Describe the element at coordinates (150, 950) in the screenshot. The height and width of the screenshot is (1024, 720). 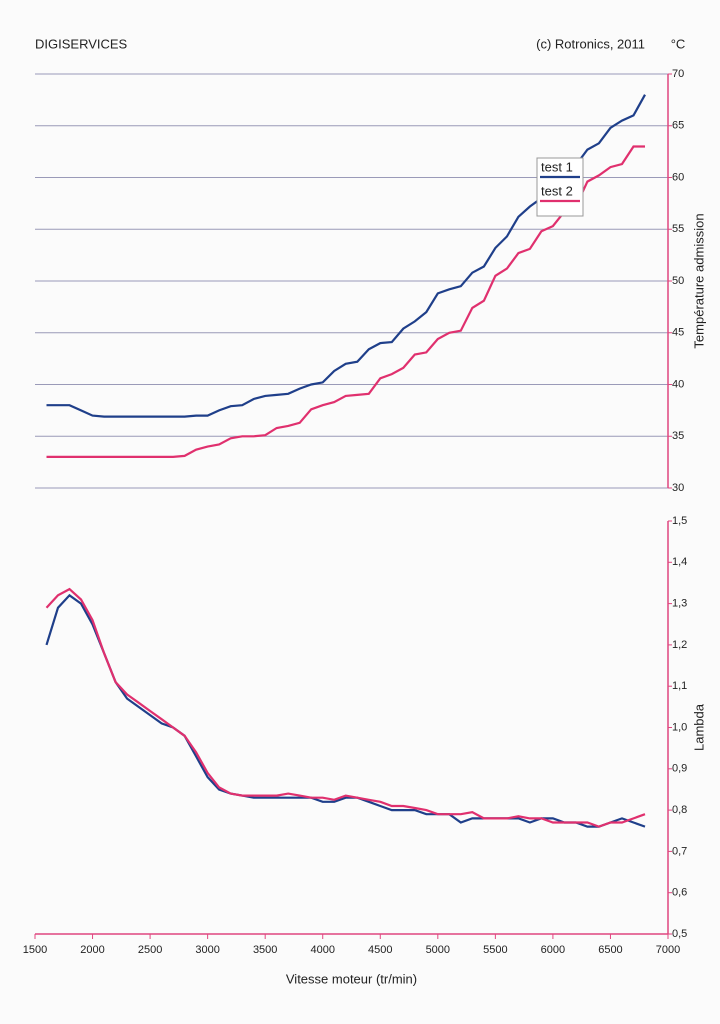
I see `x-tick-label: 2500` at that location.